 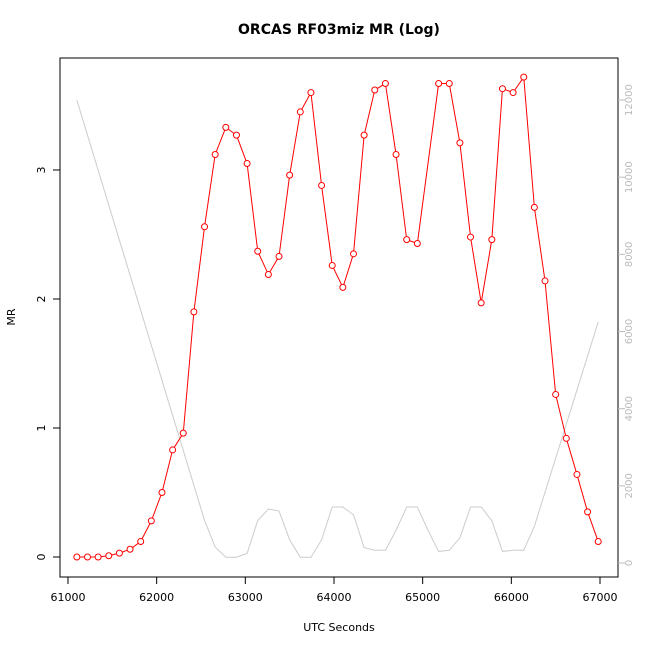 I want to click on y-tick-label: 0, so click(x=41, y=557).